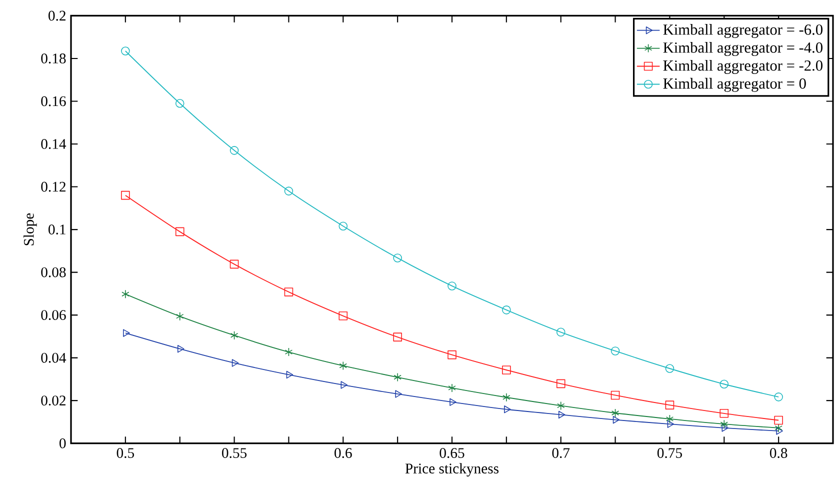 The height and width of the screenshot is (494, 836). What do you see at coordinates (561, 453) in the screenshot?
I see `x-tick-label: 0.7` at bounding box center [561, 453].